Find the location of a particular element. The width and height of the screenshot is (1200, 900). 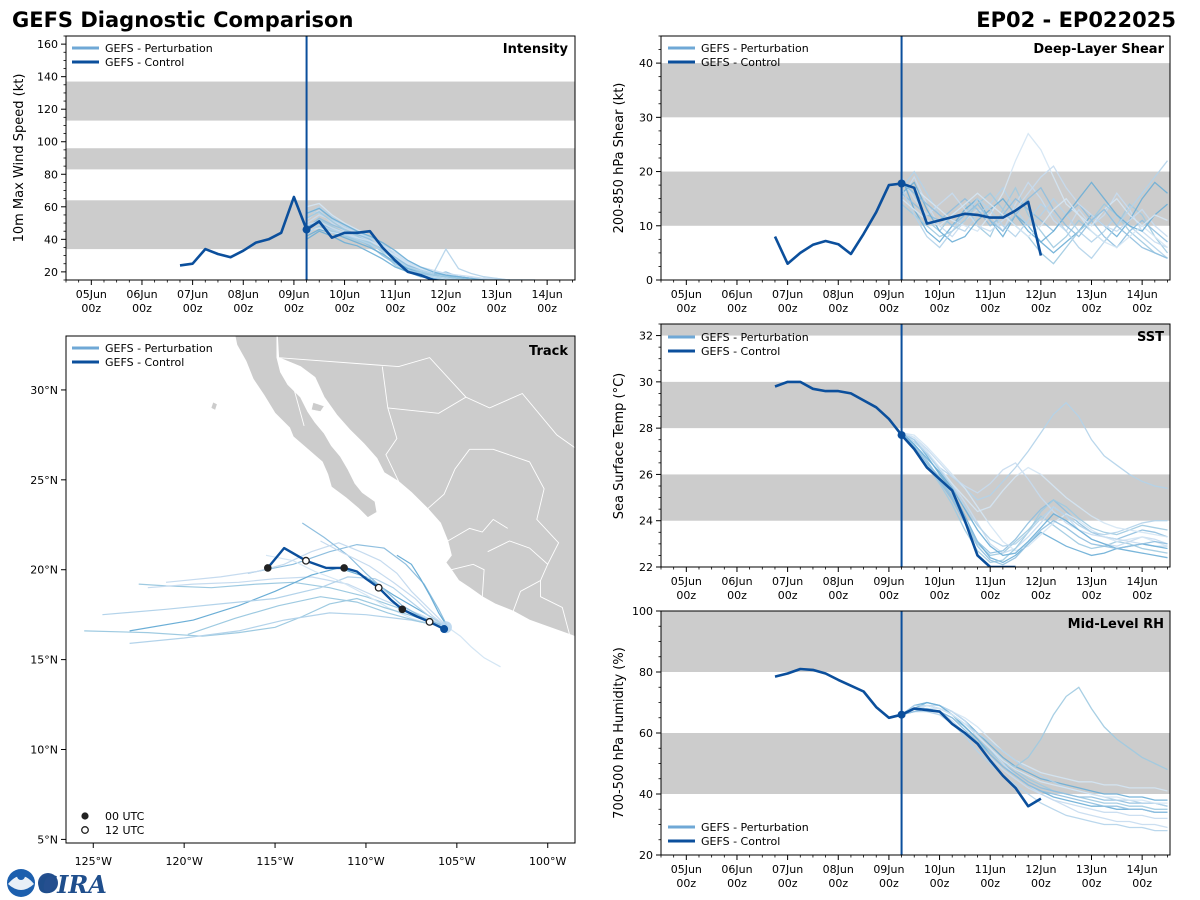

track-legend: GEFS - Perturbation GEFS - Control is located at coordinates (148, 355).